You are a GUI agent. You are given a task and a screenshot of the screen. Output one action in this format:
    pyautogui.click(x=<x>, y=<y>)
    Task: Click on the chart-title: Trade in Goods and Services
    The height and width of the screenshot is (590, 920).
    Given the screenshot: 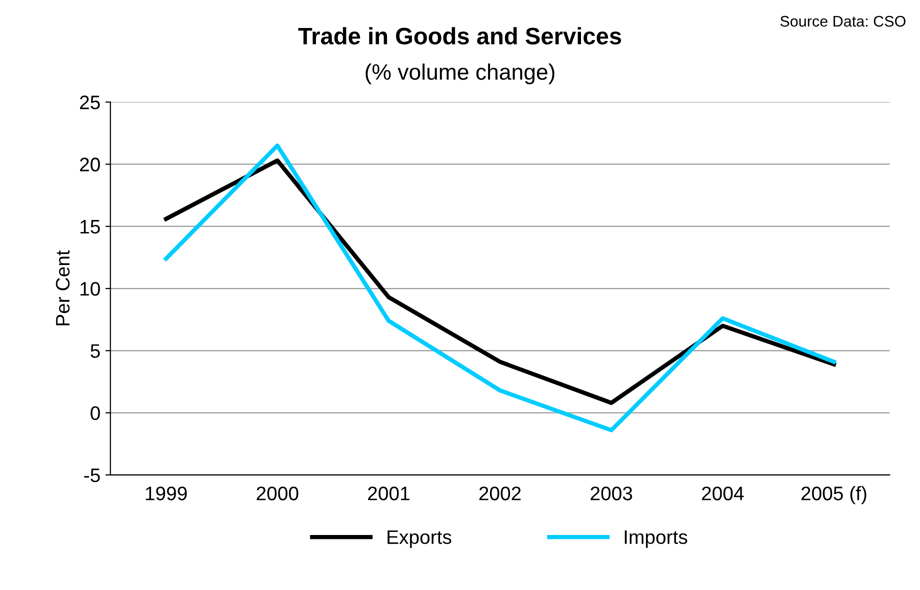 What is the action you would take?
    pyautogui.click(x=460, y=35)
    